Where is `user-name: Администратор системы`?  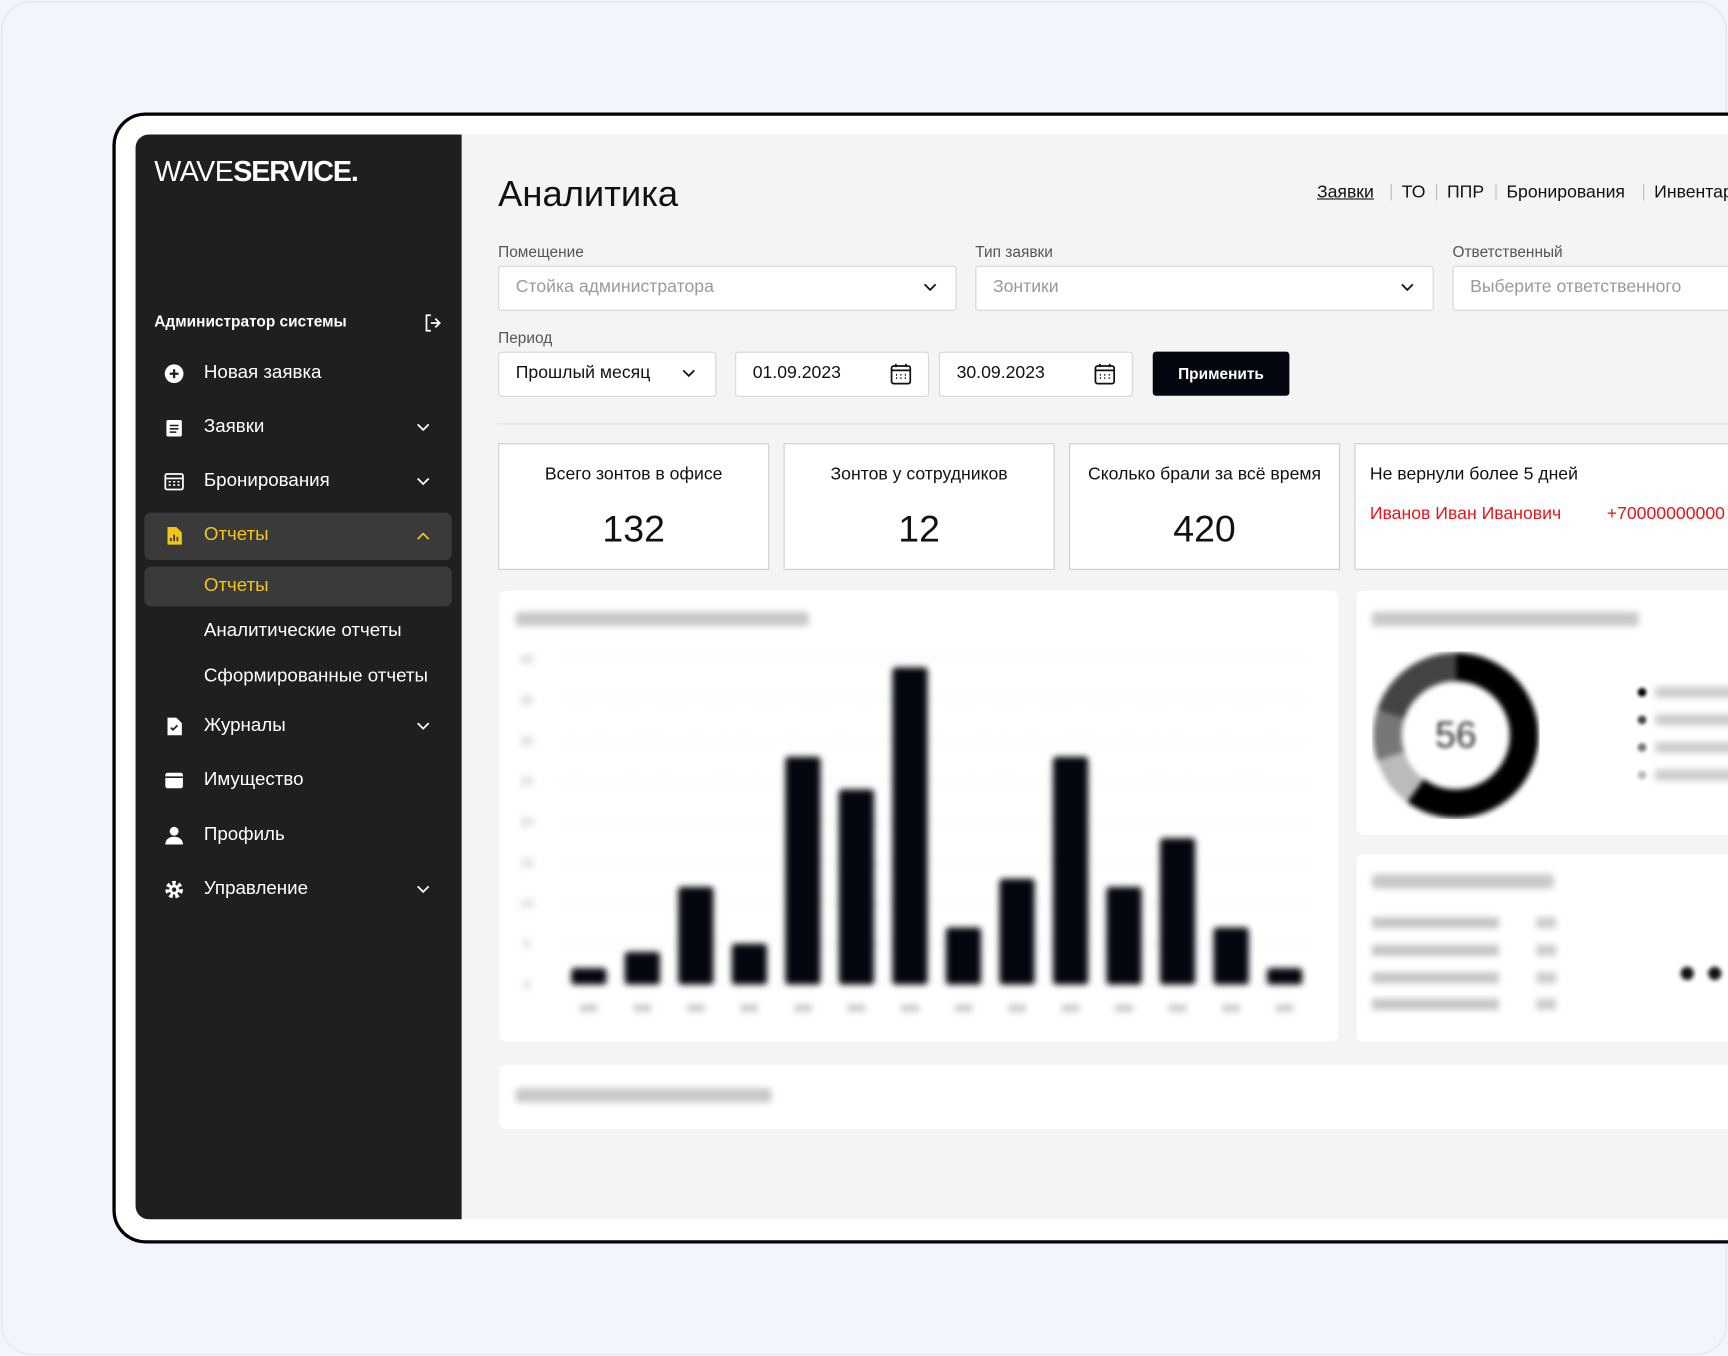 user-name: Администратор системы is located at coordinates (250, 321).